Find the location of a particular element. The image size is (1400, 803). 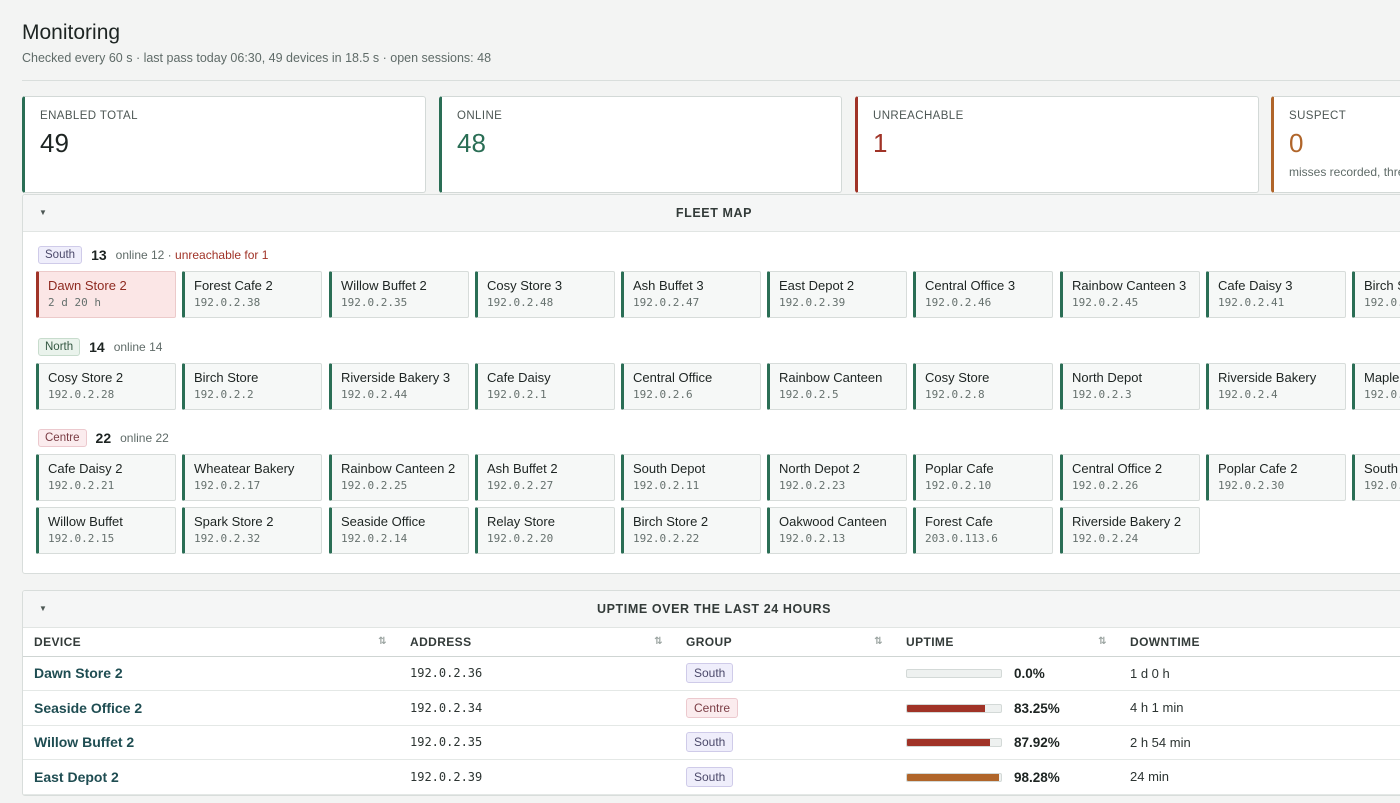

device-address: 192.0.2.23 is located at coordinates (812, 485).